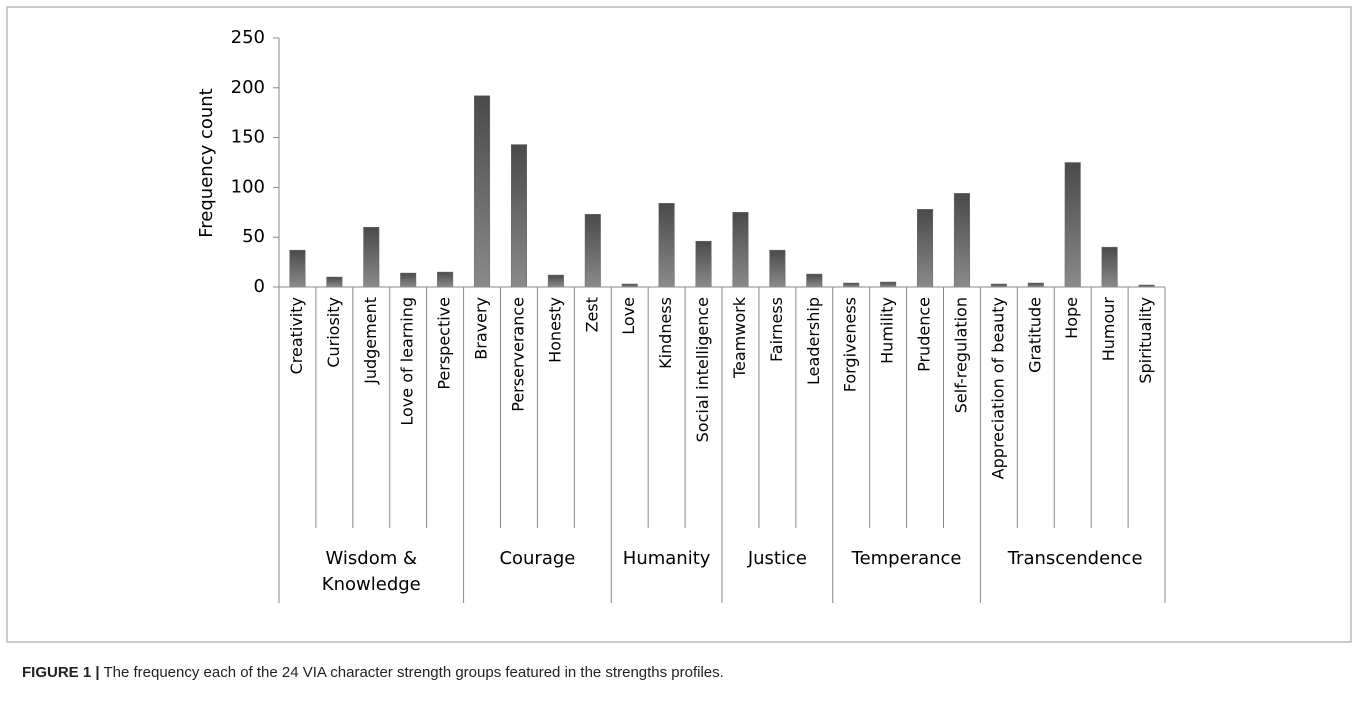 Image resolution: width=1358 pixels, height=703 pixels. I want to click on y-tick-label: 0, so click(259, 286).